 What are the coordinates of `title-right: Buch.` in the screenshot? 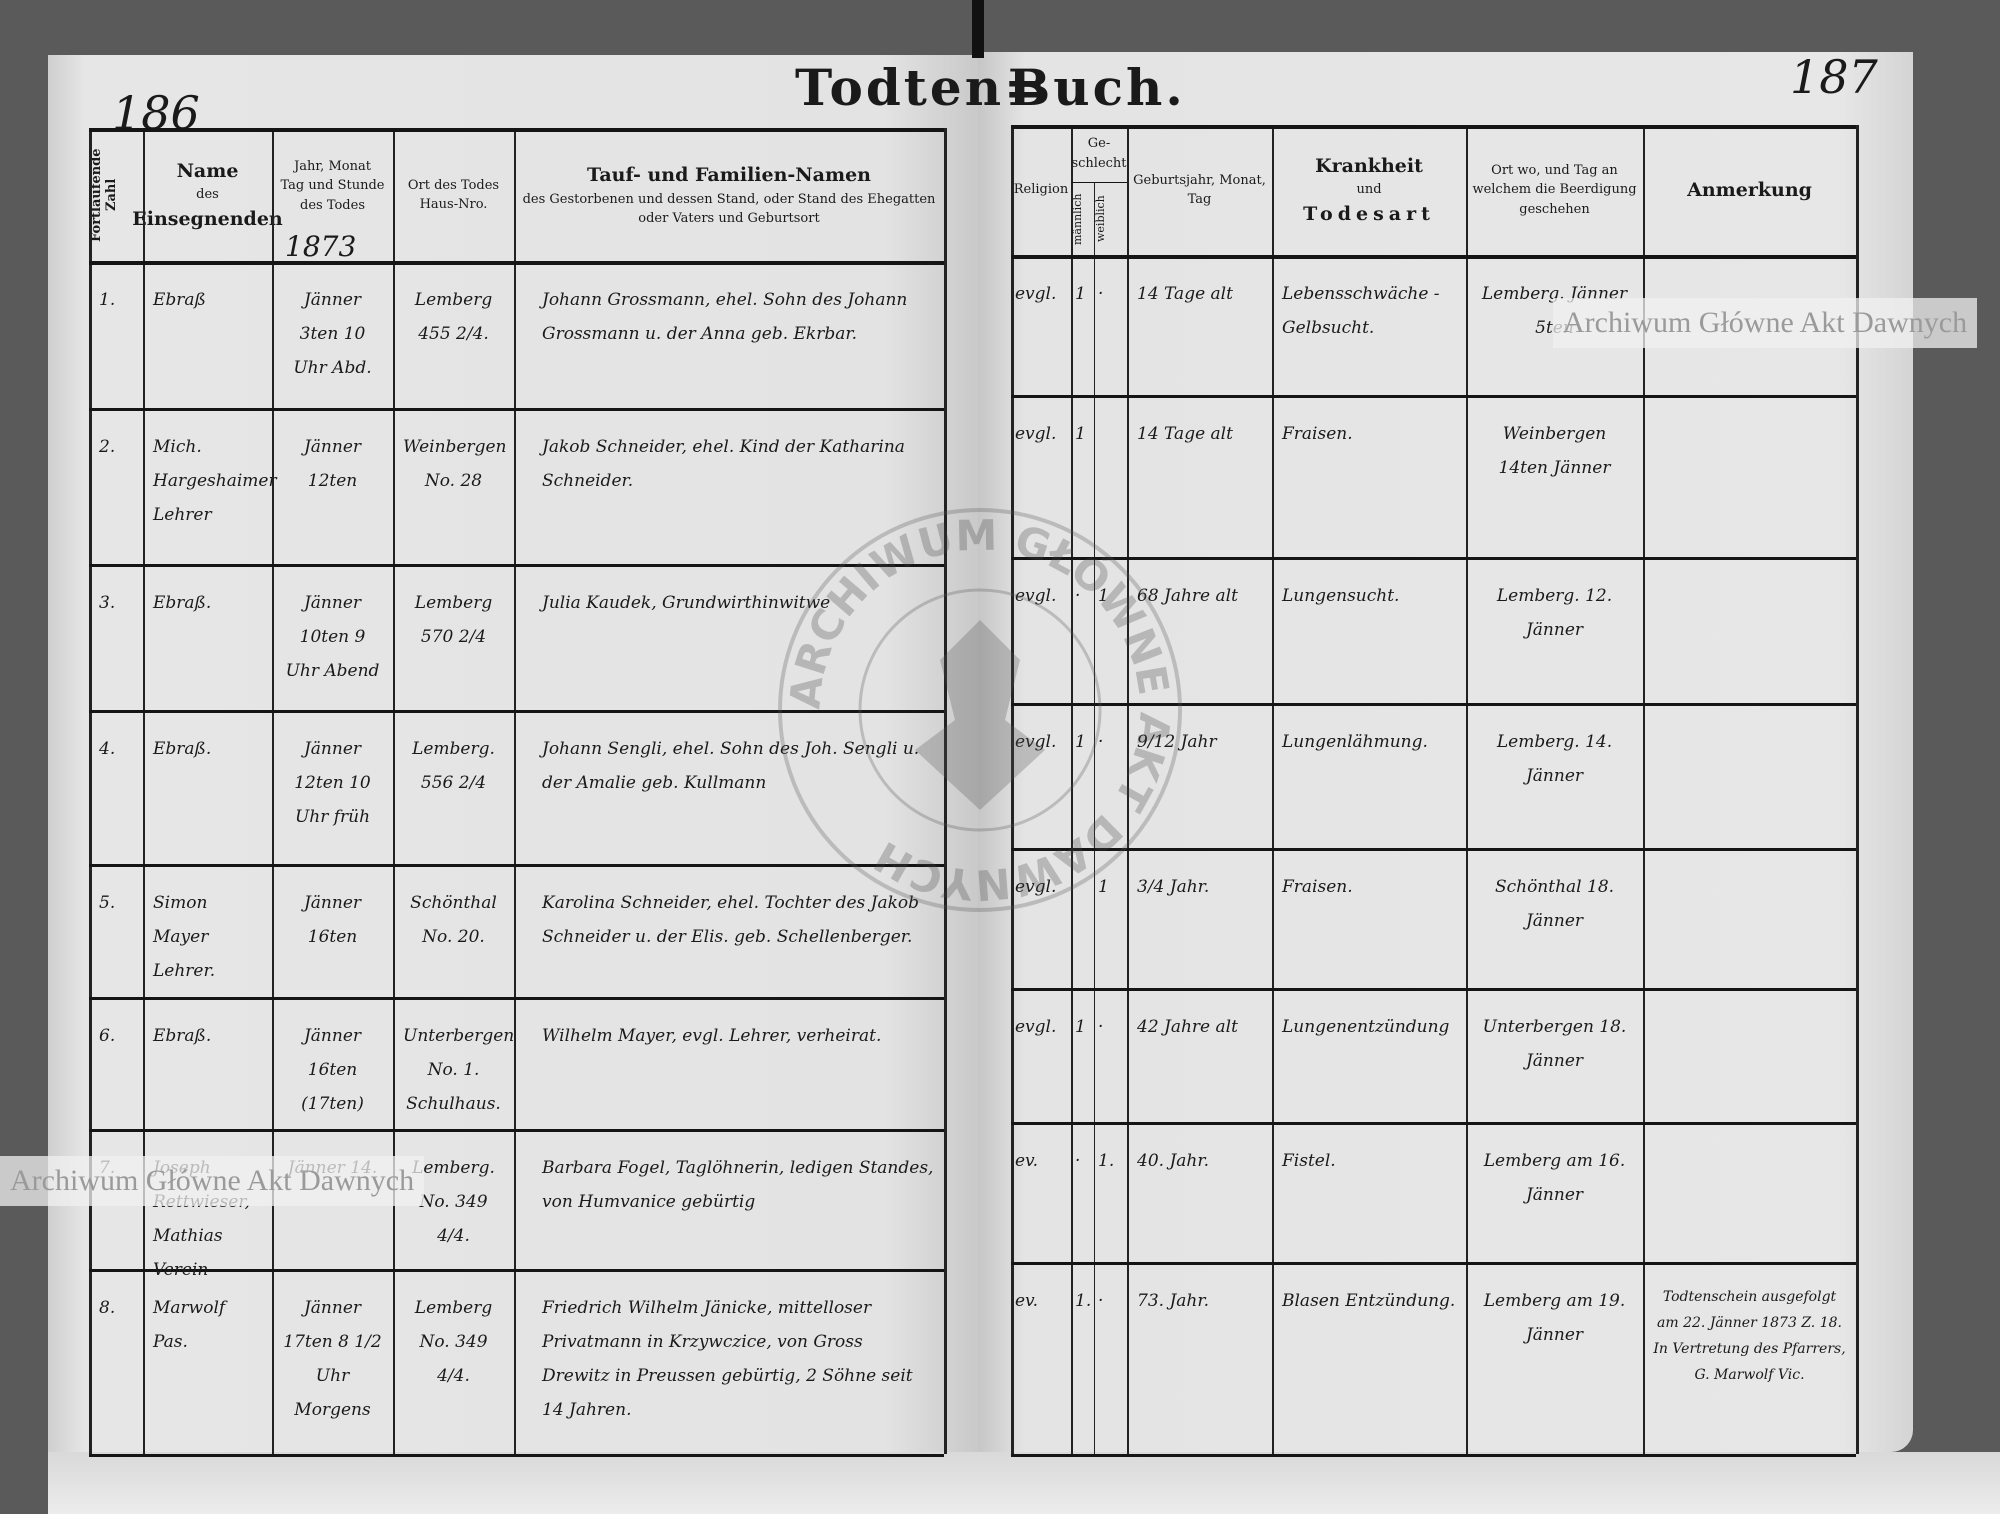 It's located at (1097, 87).